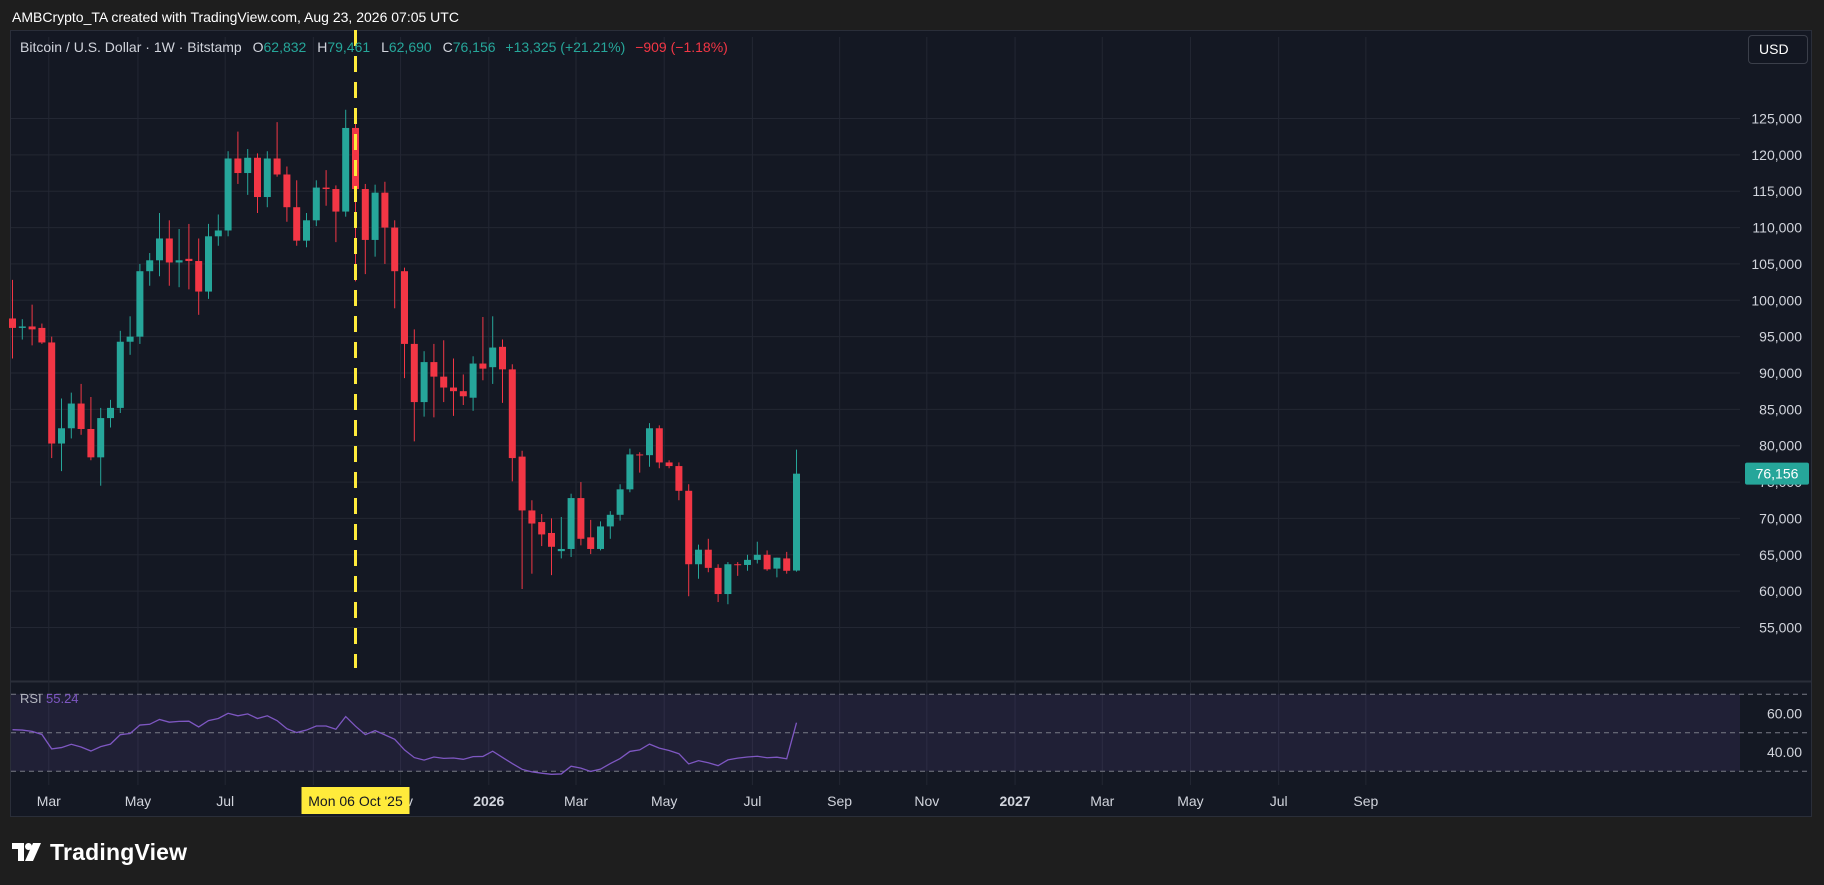 Image resolution: width=1824 pixels, height=885 pixels. I want to click on crosshair-date-box, so click(355, 800).